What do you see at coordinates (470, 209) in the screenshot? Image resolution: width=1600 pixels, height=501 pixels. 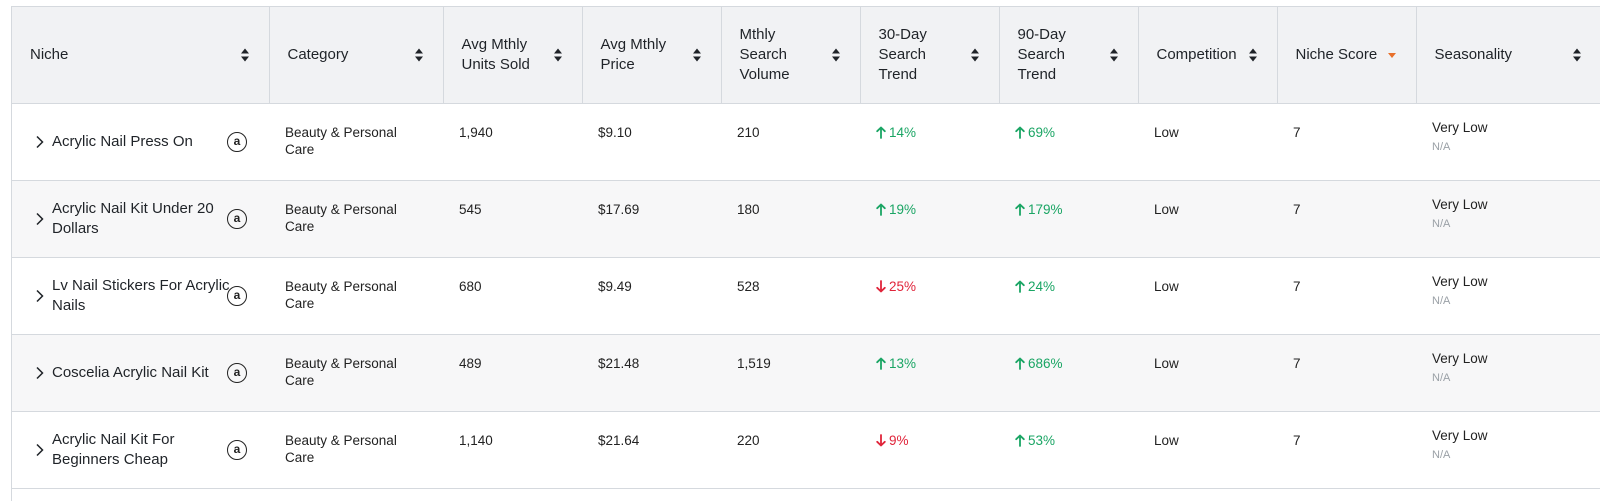 I see `units-sold-cell: 545` at bounding box center [470, 209].